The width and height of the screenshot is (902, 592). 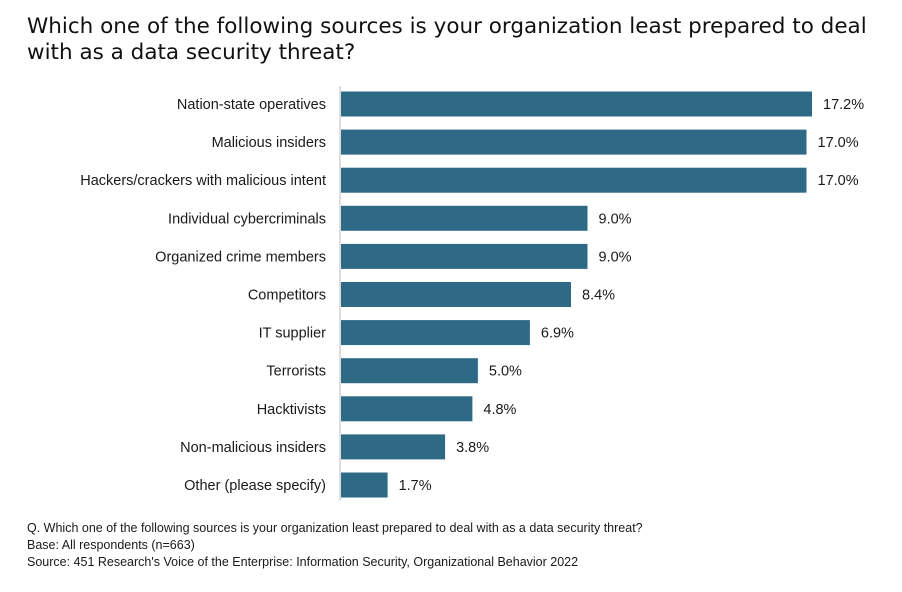 I want to click on value-label: 17.2%, so click(x=843, y=105).